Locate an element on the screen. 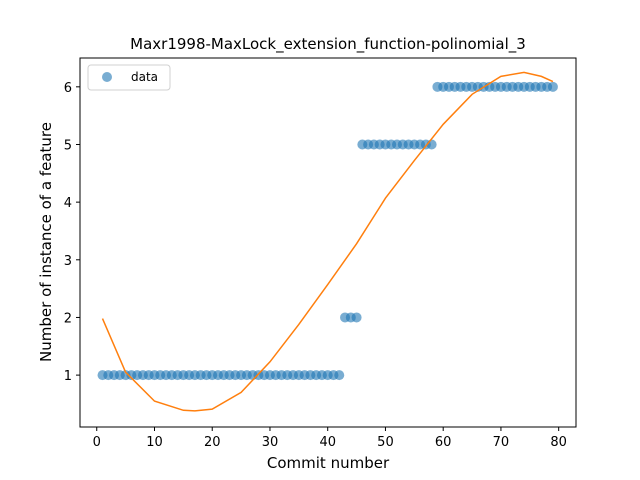 The width and height of the screenshot is (640, 480). x-axis-label: Commit number is located at coordinates (328, 463).